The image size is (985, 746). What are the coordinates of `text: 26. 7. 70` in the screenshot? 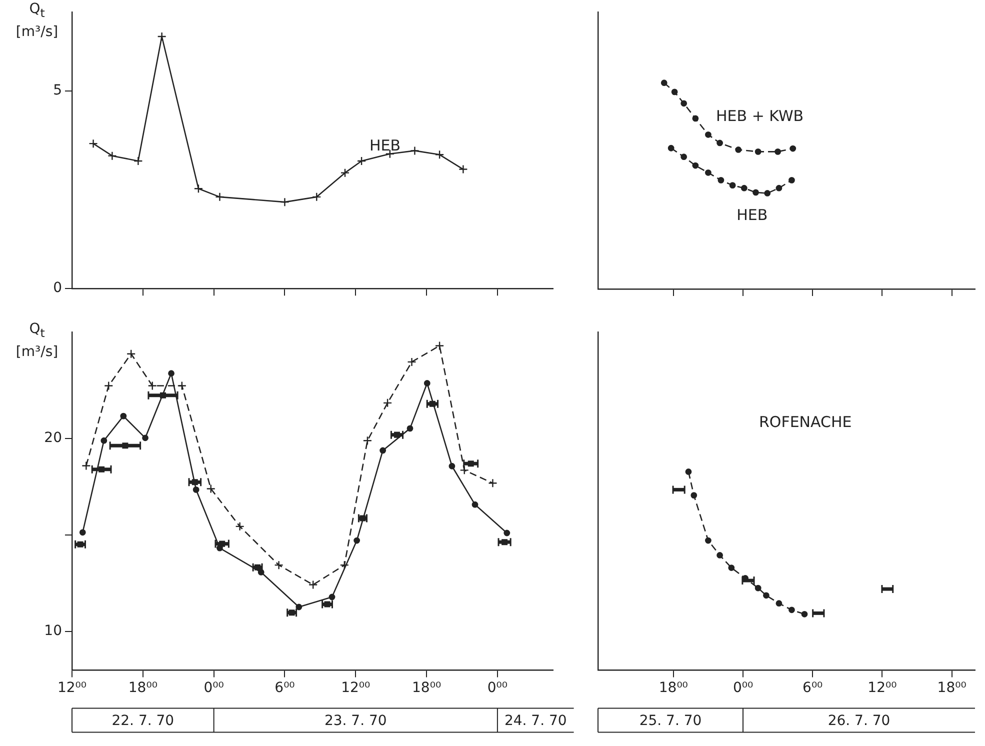 It's located at (859, 720).